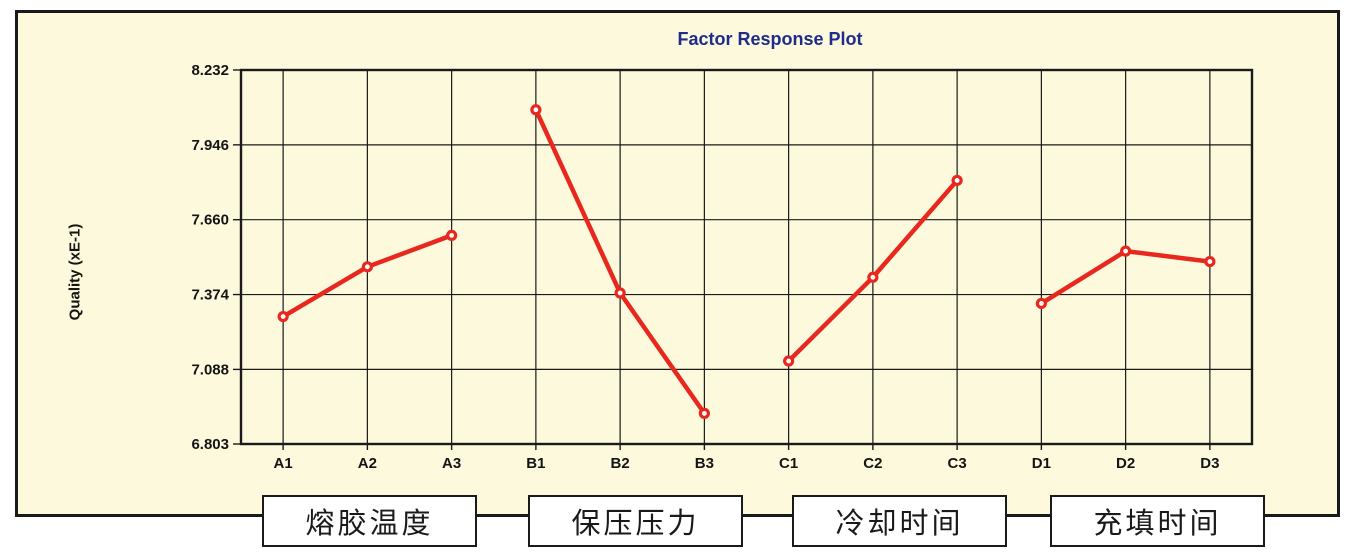  What do you see at coordinates (210, 295) in the screenshot?
I see `y-tick-label: 7.374` at bounding box center [210, 295].